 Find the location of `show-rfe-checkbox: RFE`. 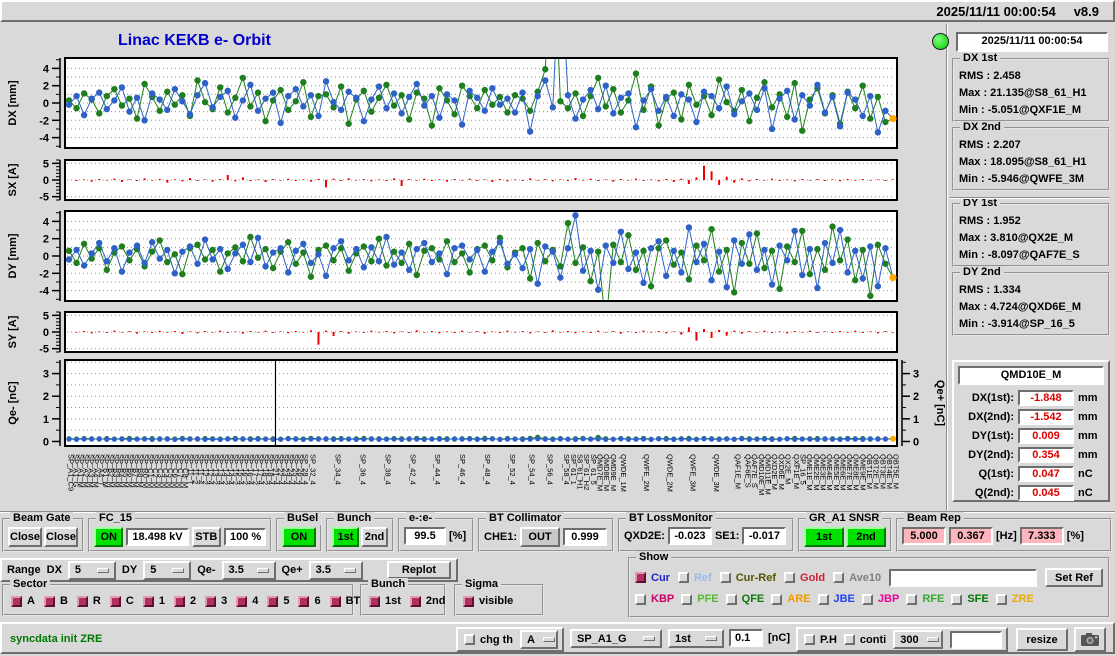

show-rfe-checkbox: RFE is located at coordinates (925, 599).